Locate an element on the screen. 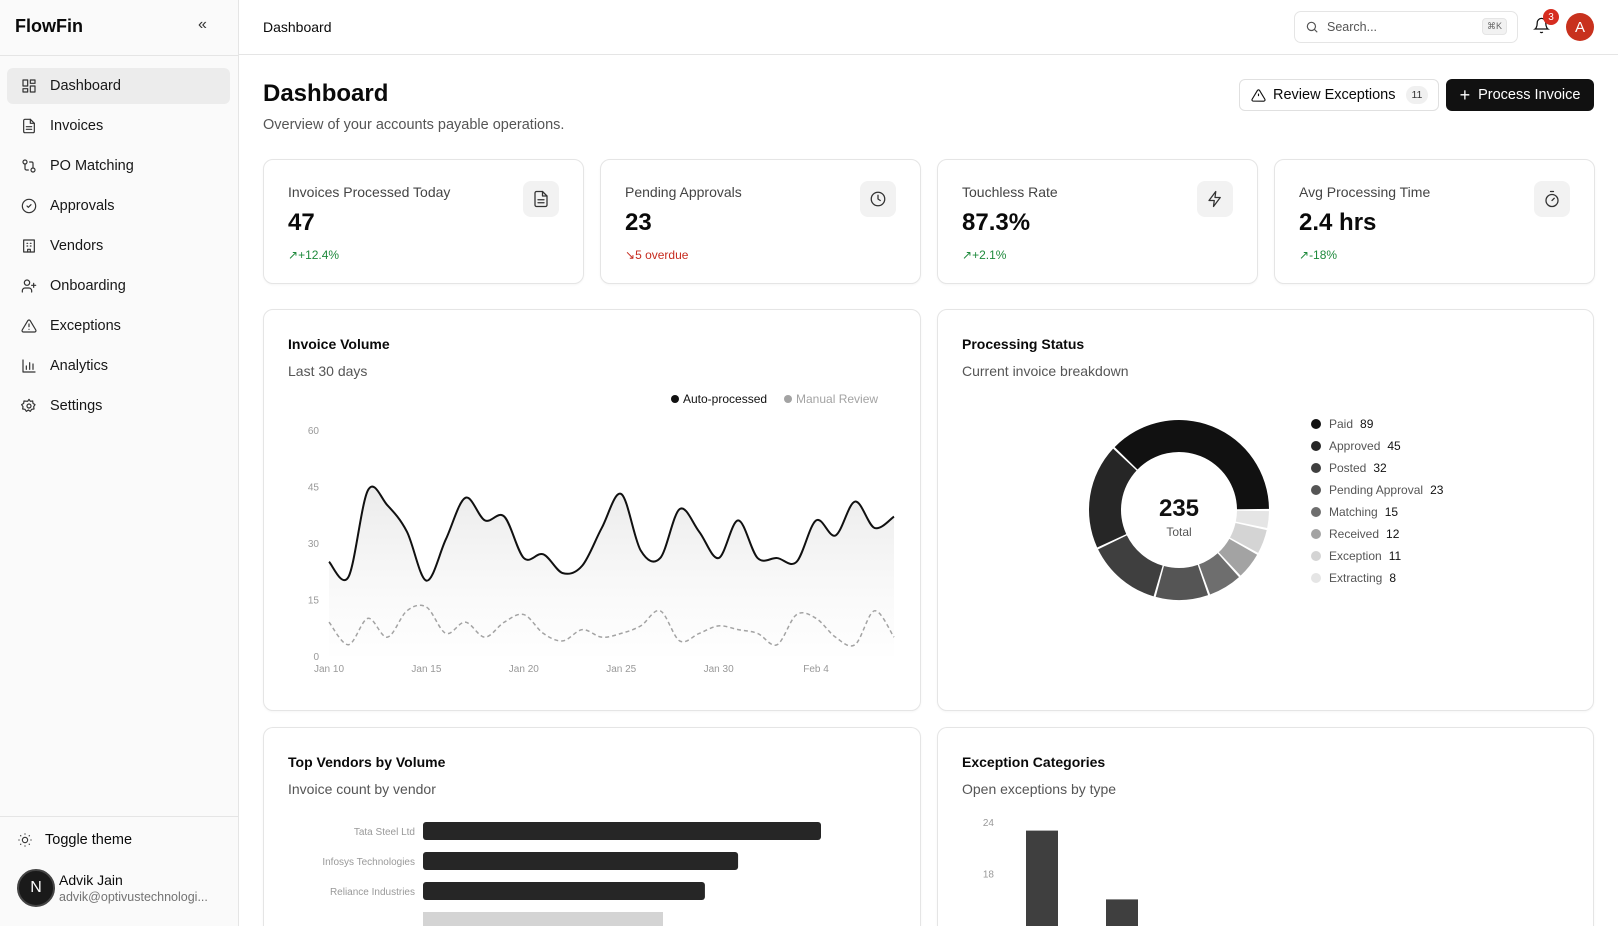 The height and width of the screenshot is (926, 1618). shortcut-hint: ⌘K is located at coordinates (1494, 26).